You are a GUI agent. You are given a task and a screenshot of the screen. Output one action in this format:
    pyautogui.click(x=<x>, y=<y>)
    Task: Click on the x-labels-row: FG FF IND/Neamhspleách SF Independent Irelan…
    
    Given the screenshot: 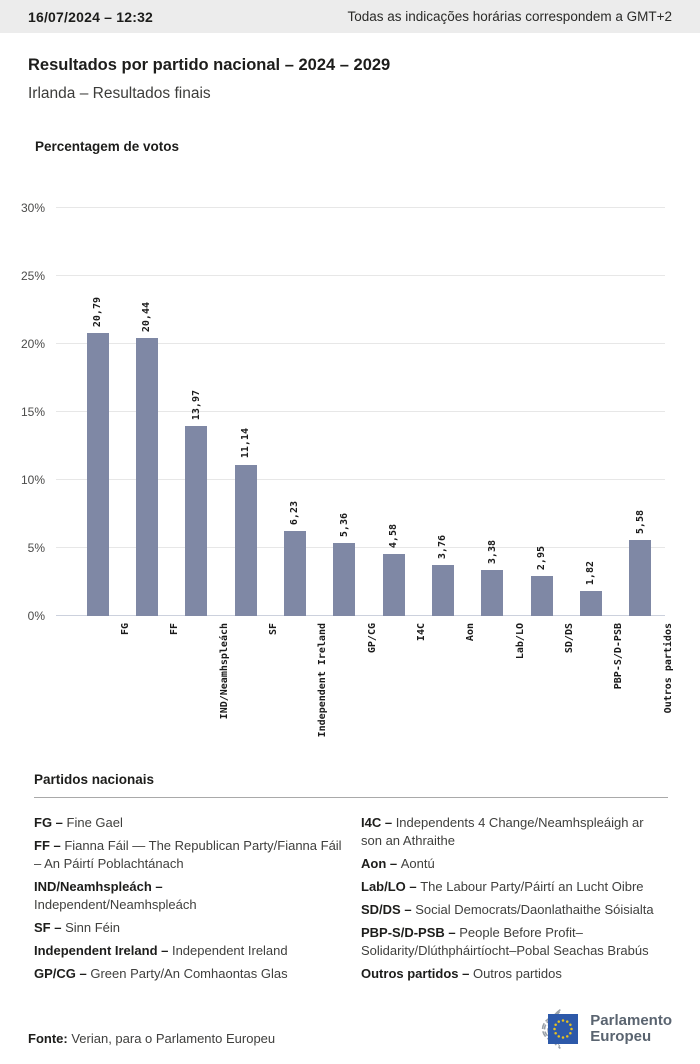 What is the action you would take?
    pyautogui.click(x=397, y=684)
    